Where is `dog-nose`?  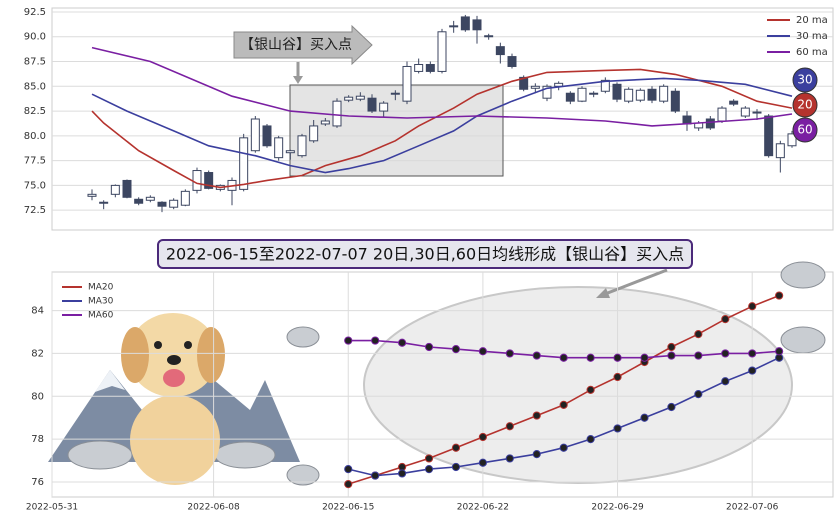 dog-nose is located at coordinates (174, 360).